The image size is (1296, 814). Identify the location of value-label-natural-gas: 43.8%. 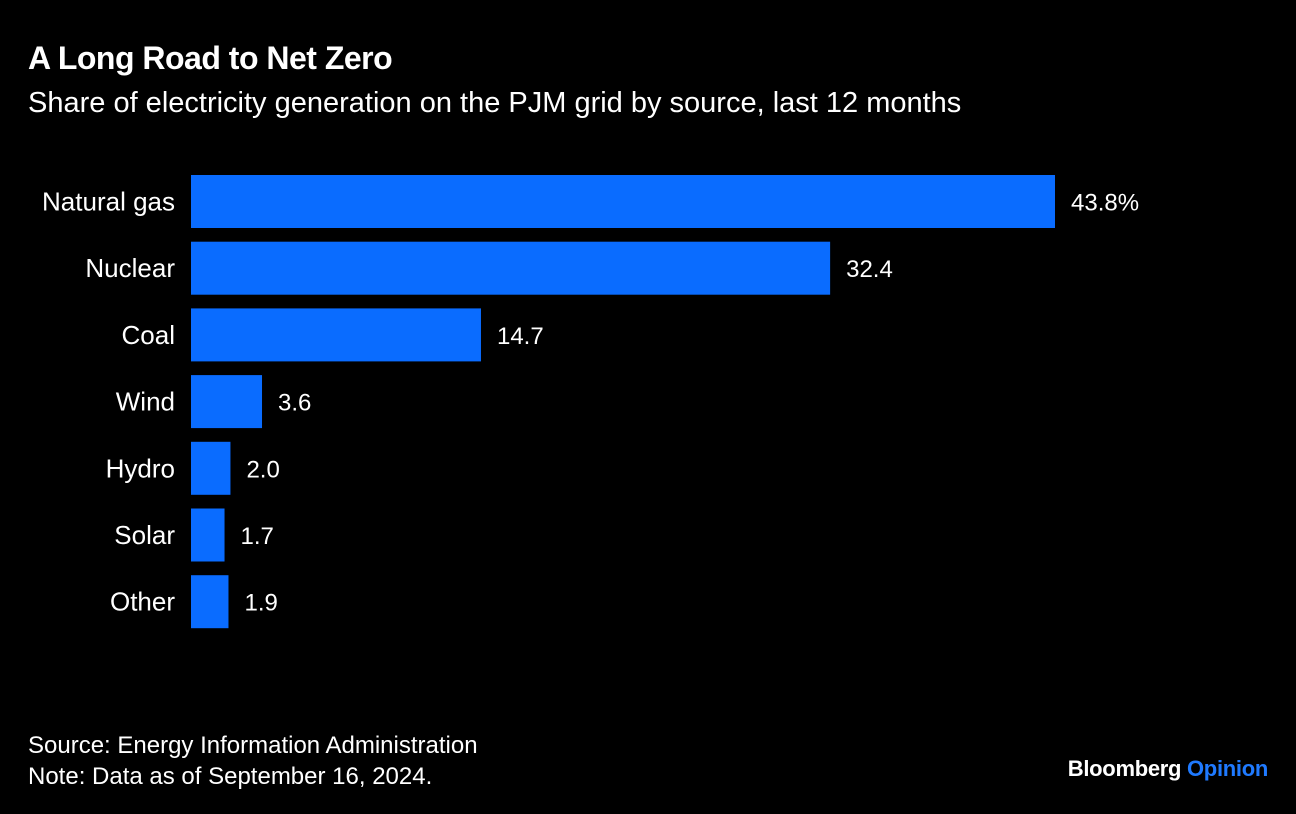
(1105, 203).